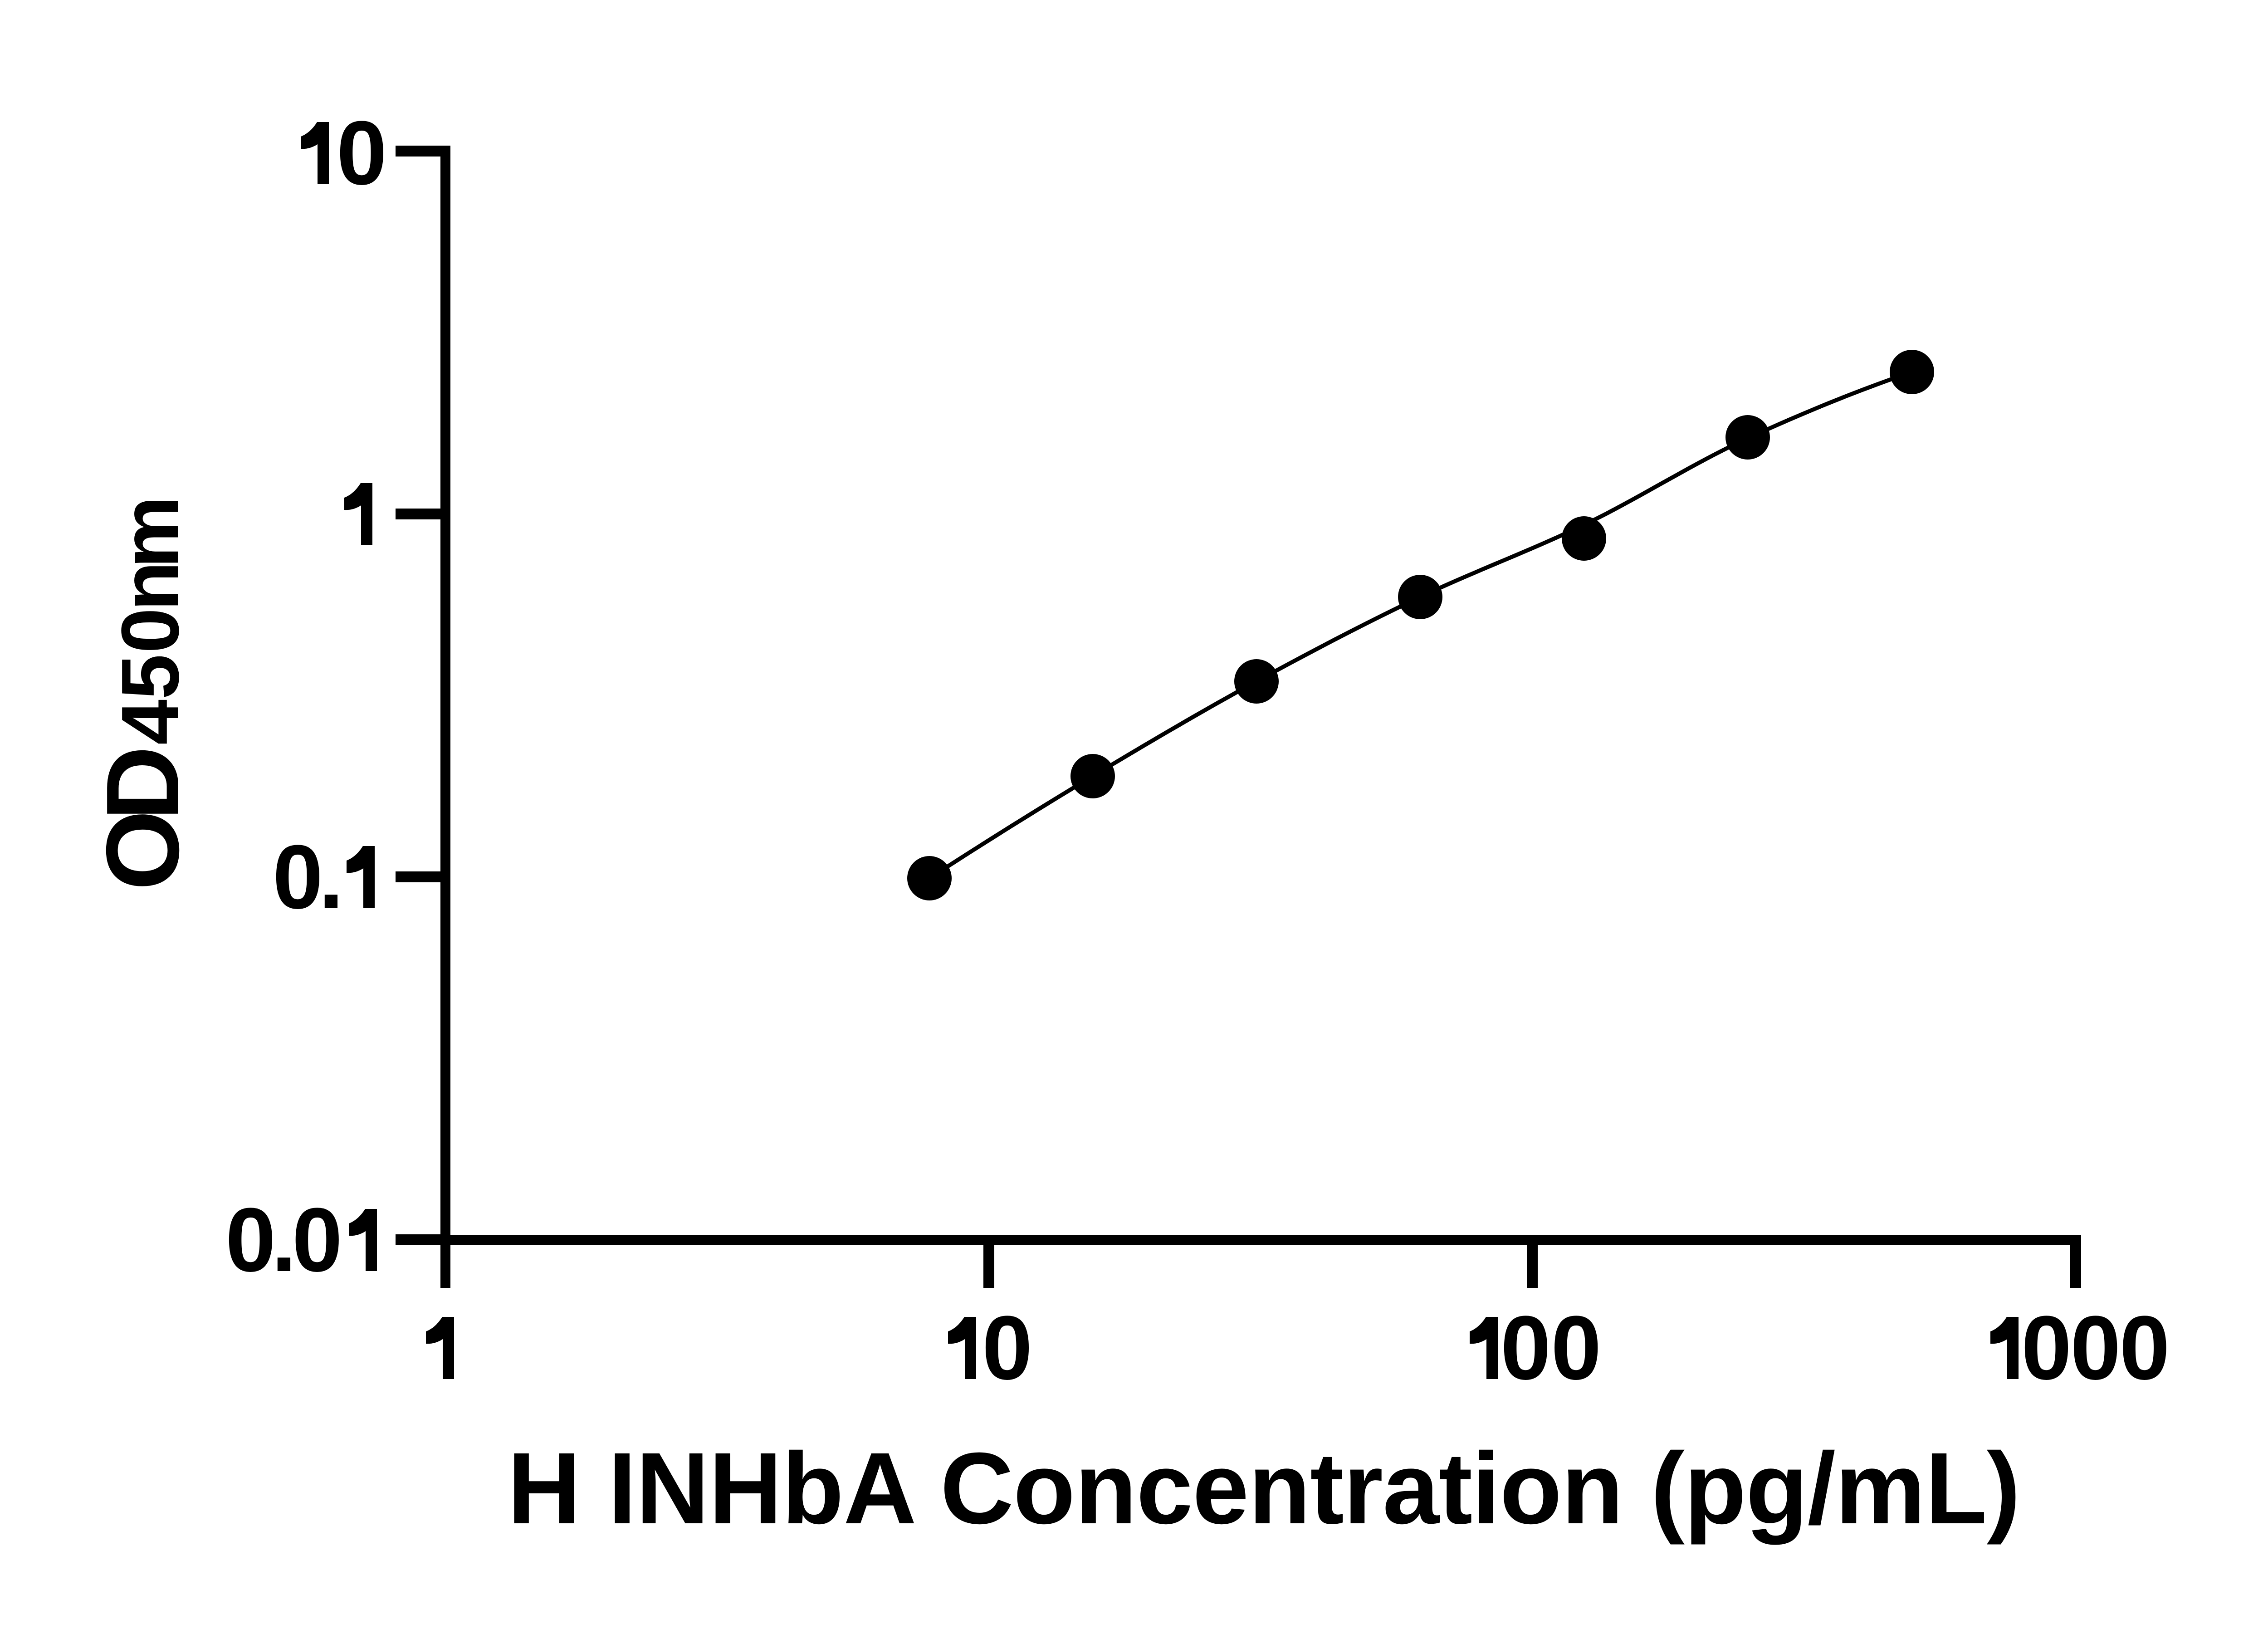  What do you see at coordinates (143, 783) in the screenshot?
I see `svg-text: D` at bounding box center [143, 783].